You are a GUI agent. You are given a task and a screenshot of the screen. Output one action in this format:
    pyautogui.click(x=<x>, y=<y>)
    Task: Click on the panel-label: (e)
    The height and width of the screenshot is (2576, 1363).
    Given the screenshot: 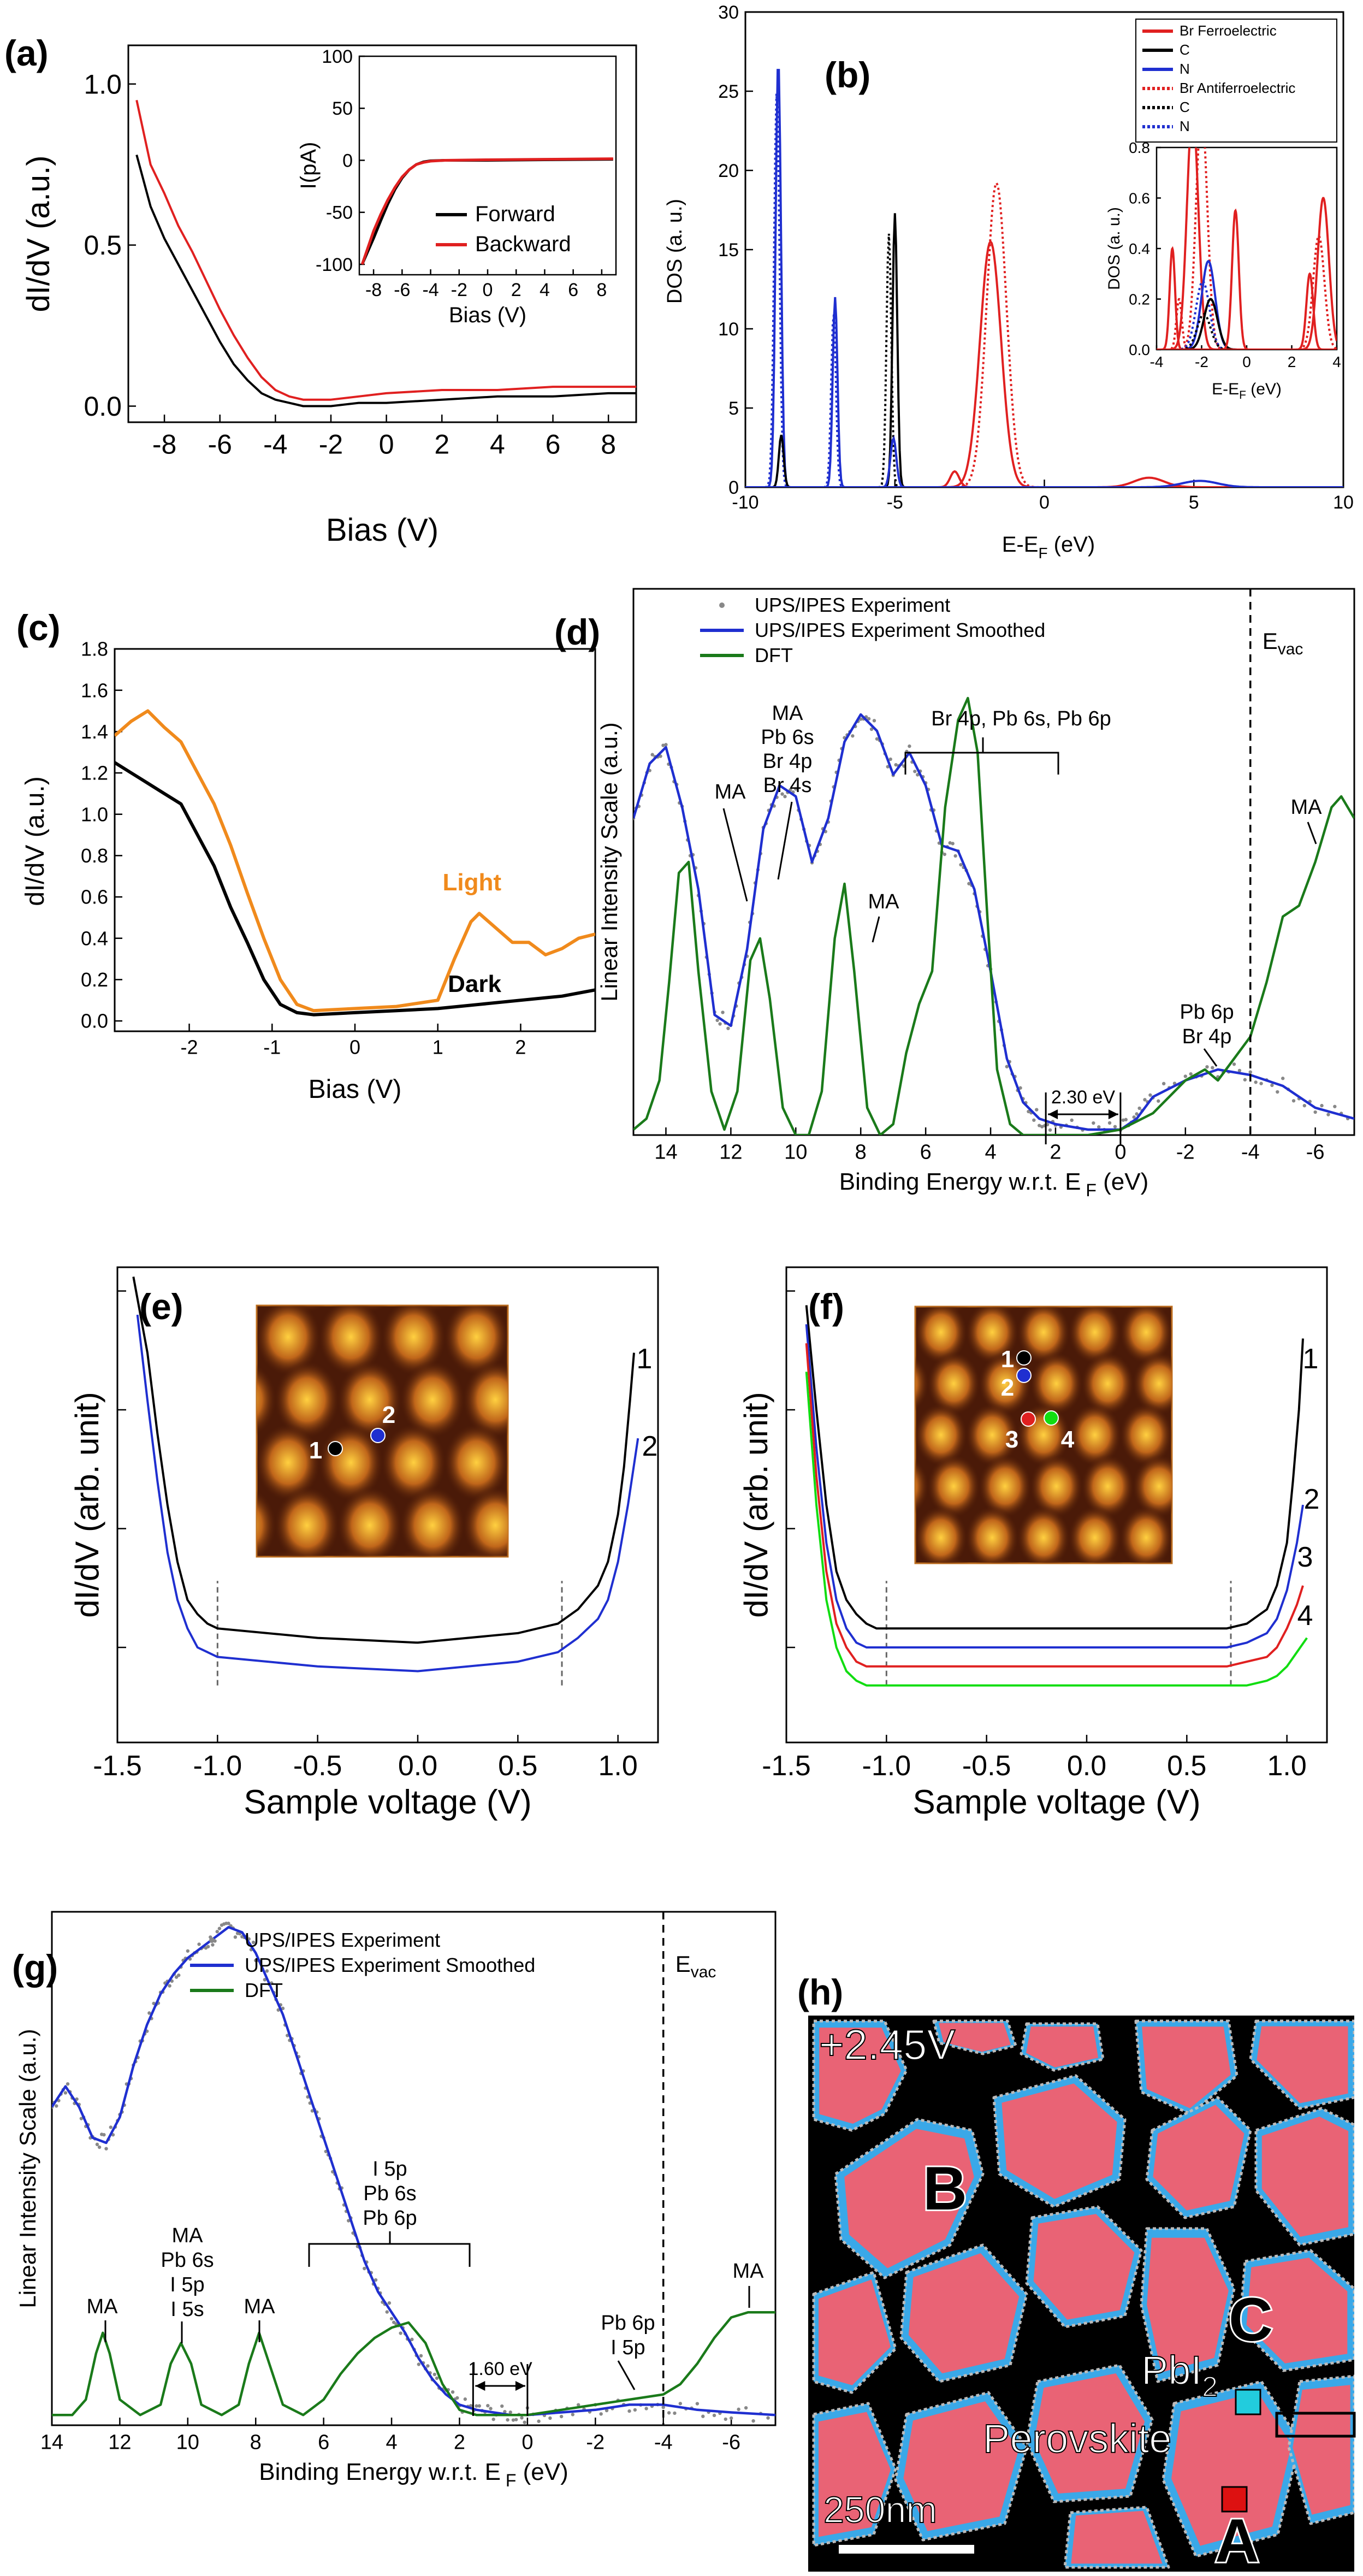 What is the action you would take?
    pyautogui.click(x=161, y=1307)
    